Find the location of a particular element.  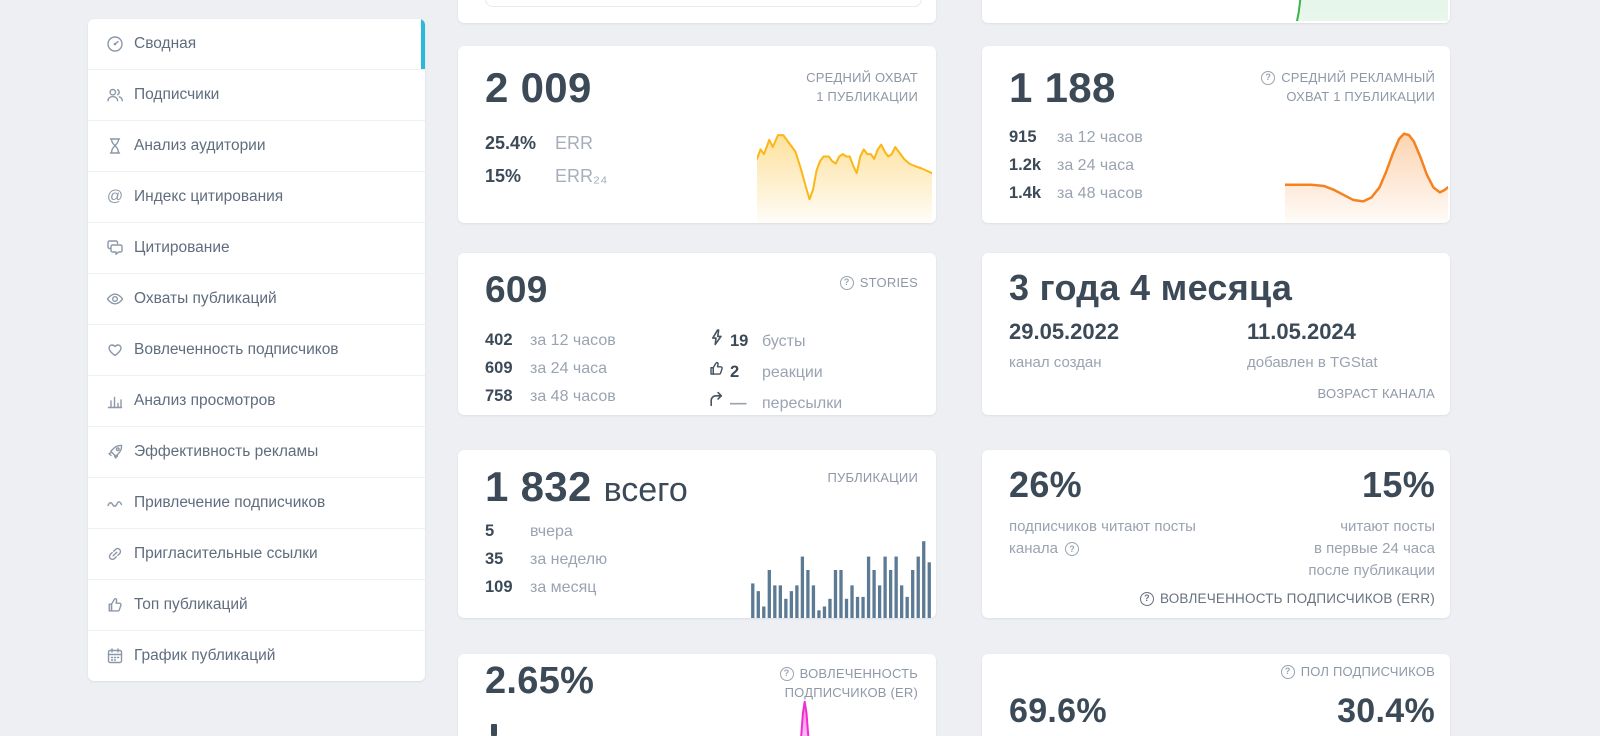

caption-line: после публикации is located at coordinates (1371, 570).